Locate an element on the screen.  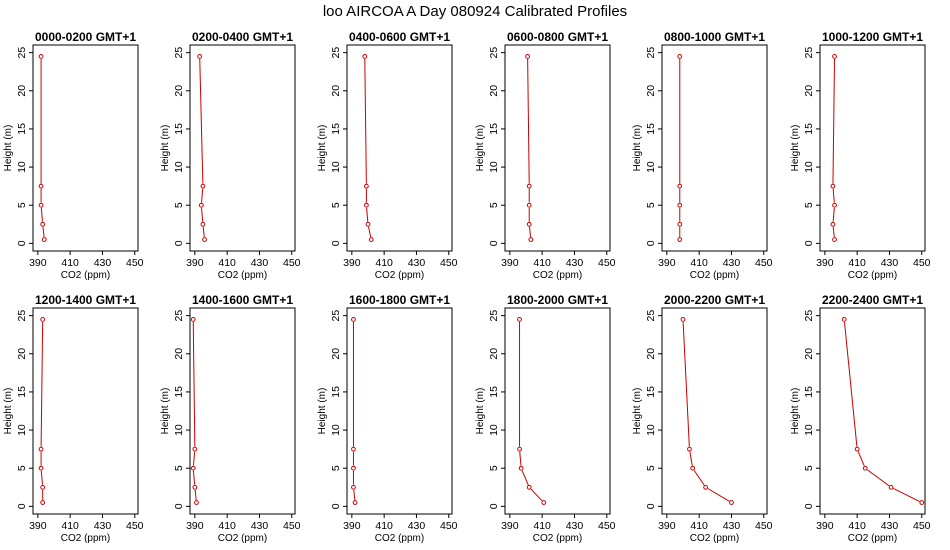
panel-title: 0800-1000 GMT+1 is located at coordinates (714, 37).